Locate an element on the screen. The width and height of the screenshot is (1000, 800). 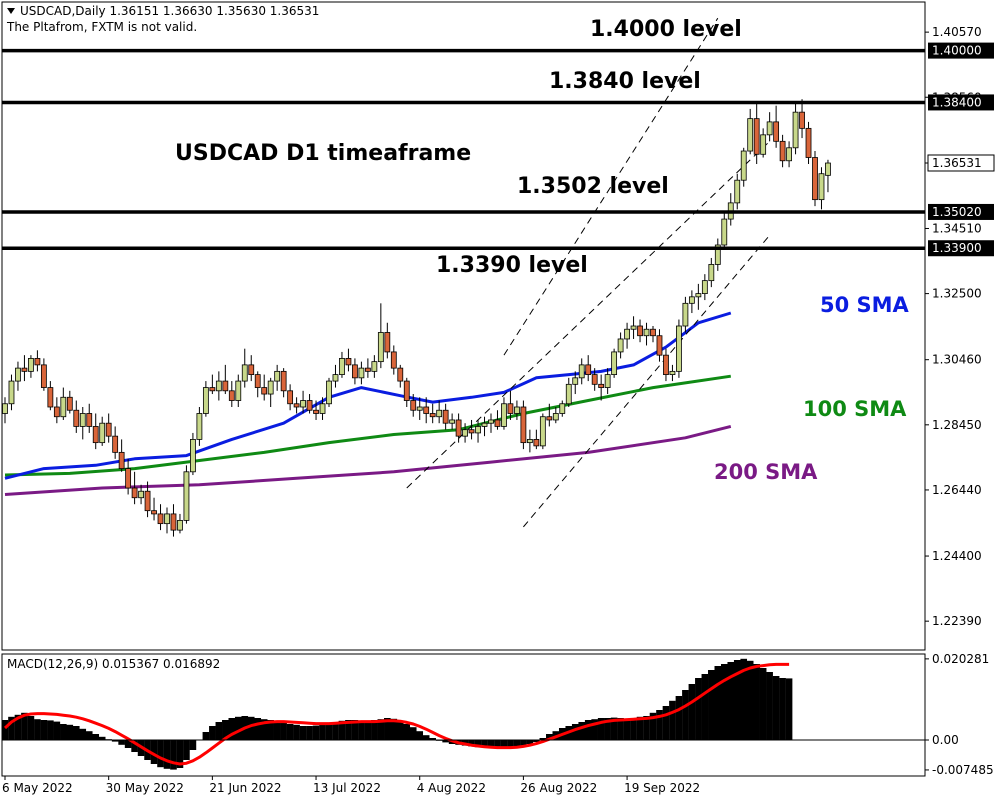
level-price-badge-bg is located at coordinates (961, 50).